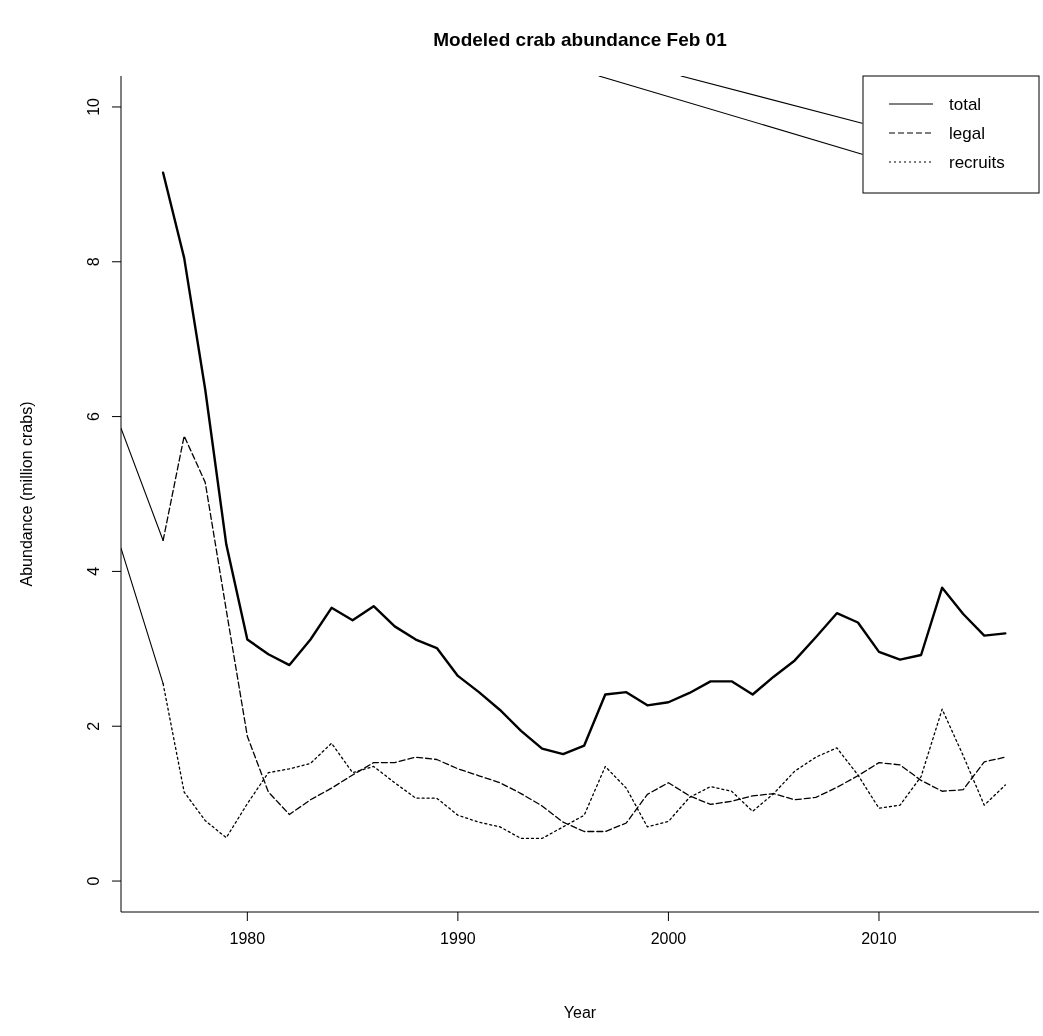  I want to click on y-axis-title: Abundance (million crabs), so click(26, 494).